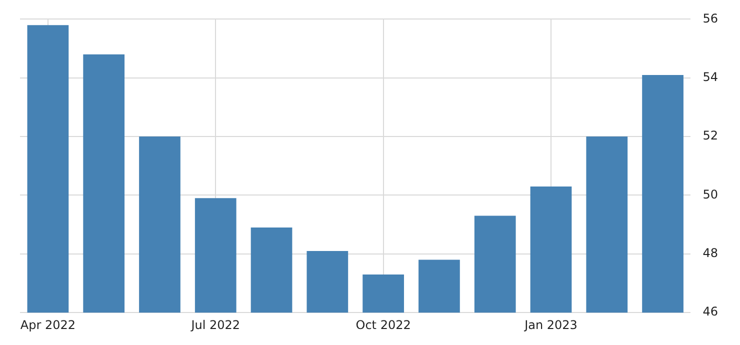 This screenshot has width=740, height=345. Describe the element at coordinates (710, 194) in the screenshot. I see `y-tick-label: 50` at that location.